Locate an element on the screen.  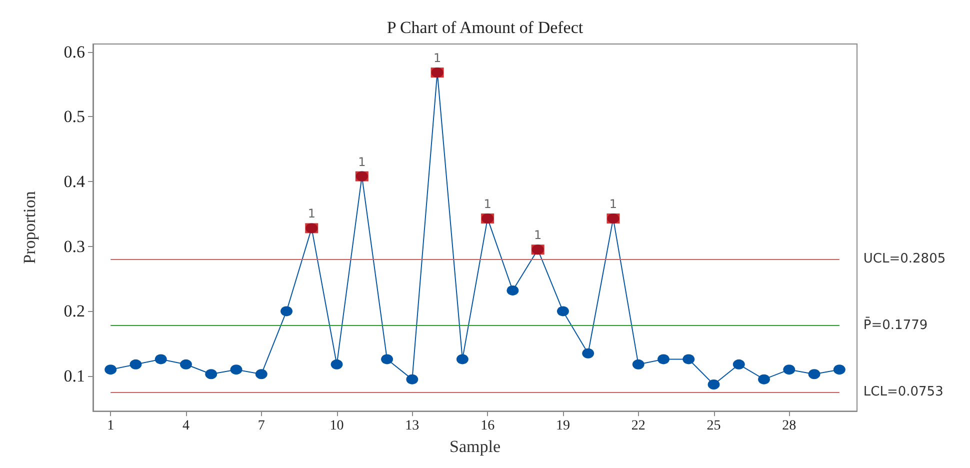
chart-title: P Chart of Amount of Defect is located at coordinates (485, 27).